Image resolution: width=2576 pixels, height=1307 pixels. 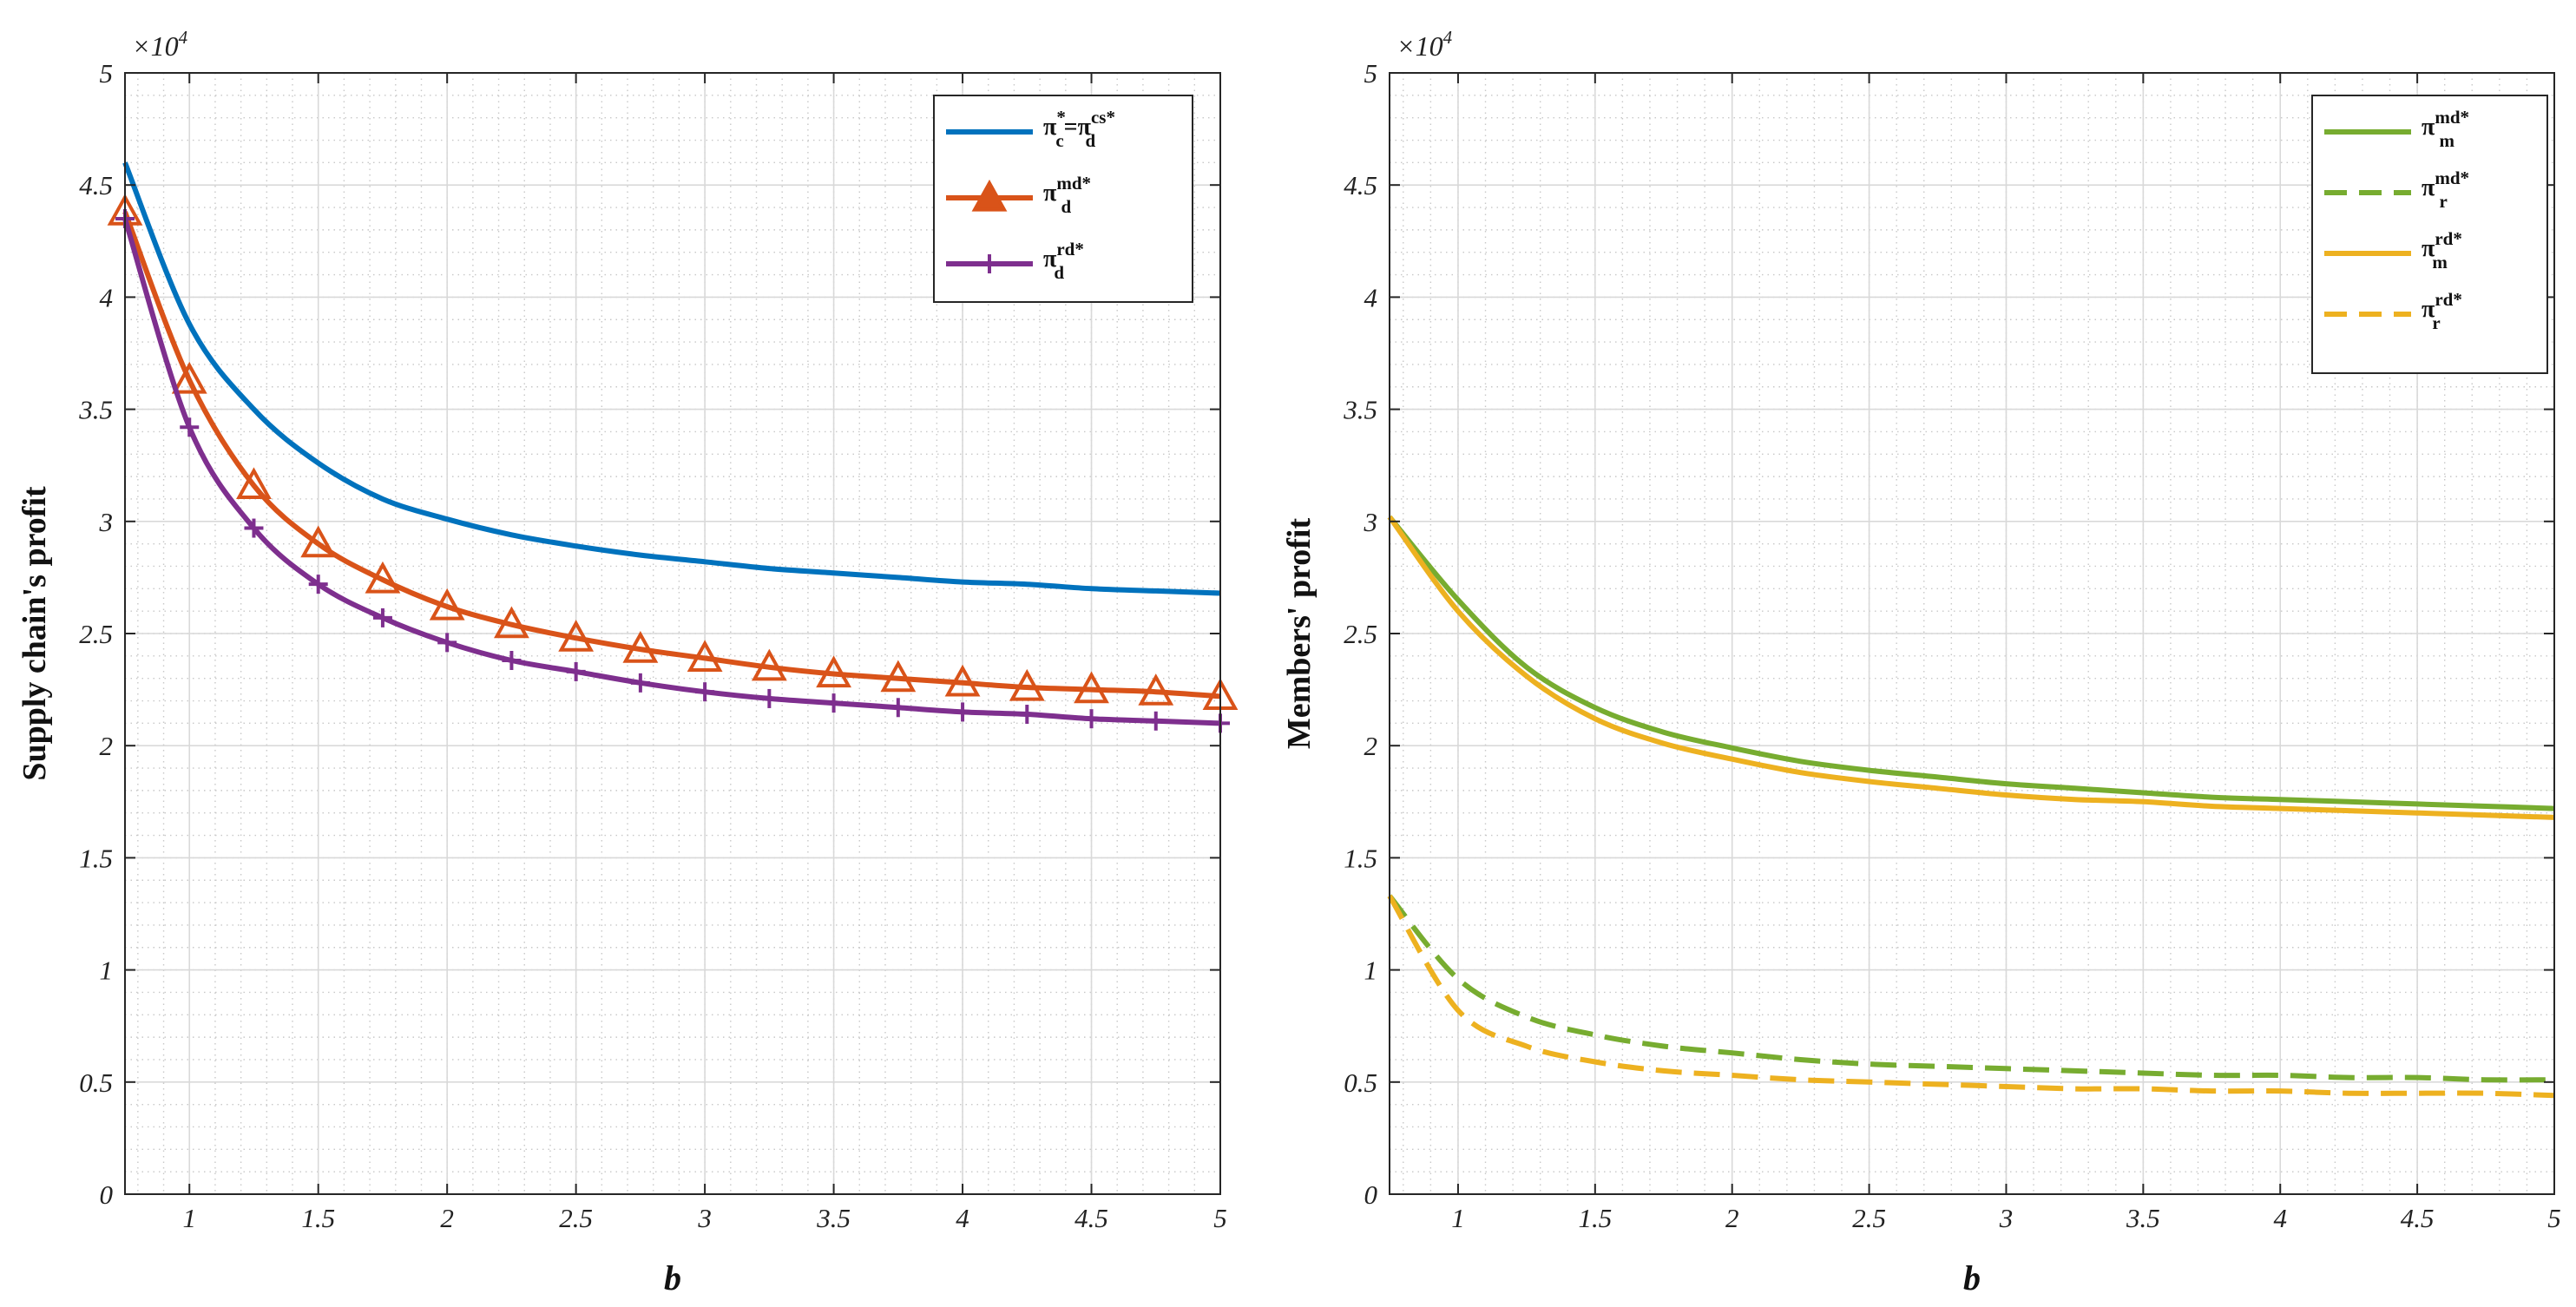 What do you see at coordinates (34, 633) in the screenshot?
I see `y-axis-label: Supply chain's profit` at bounding box center [34, 633].